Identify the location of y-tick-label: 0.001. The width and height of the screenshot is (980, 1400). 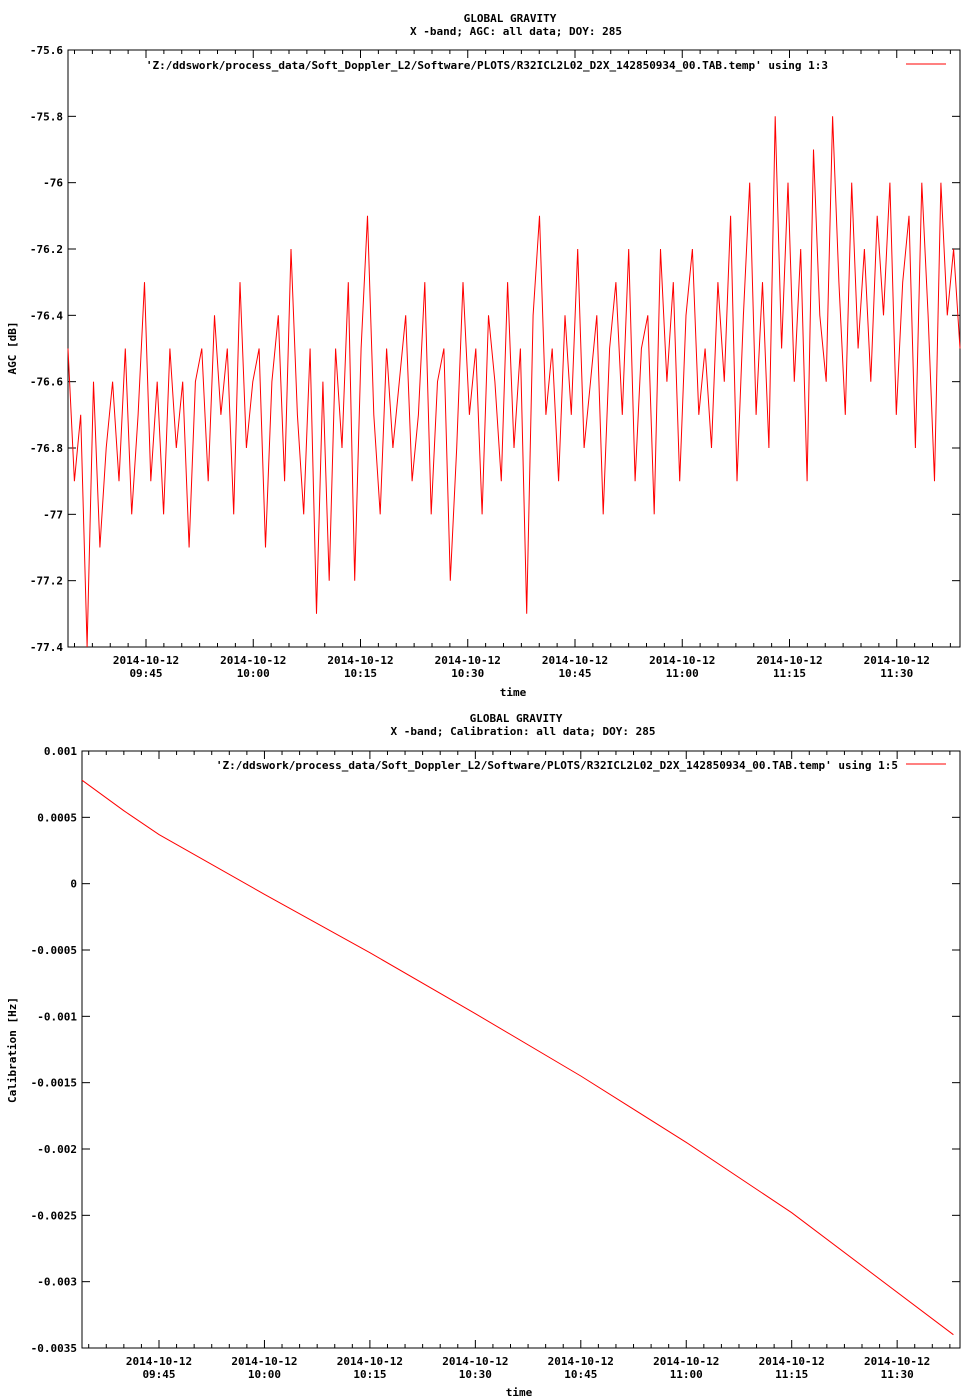
(60, 751).